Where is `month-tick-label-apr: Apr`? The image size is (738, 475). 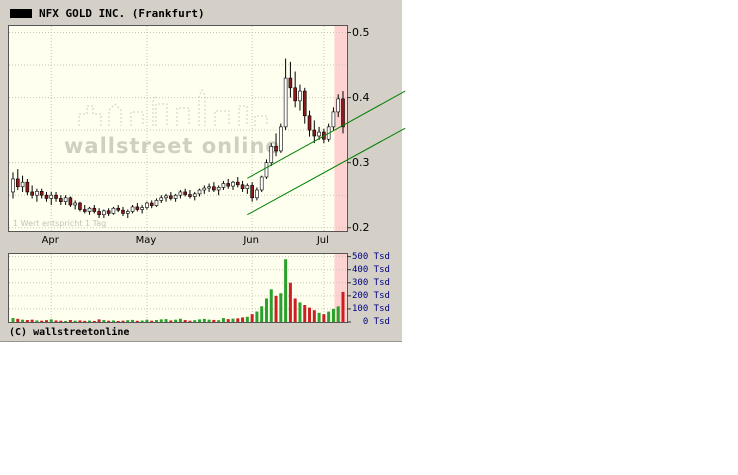
month-tick-label-apr: Apr is located at coordinates (50, 240).